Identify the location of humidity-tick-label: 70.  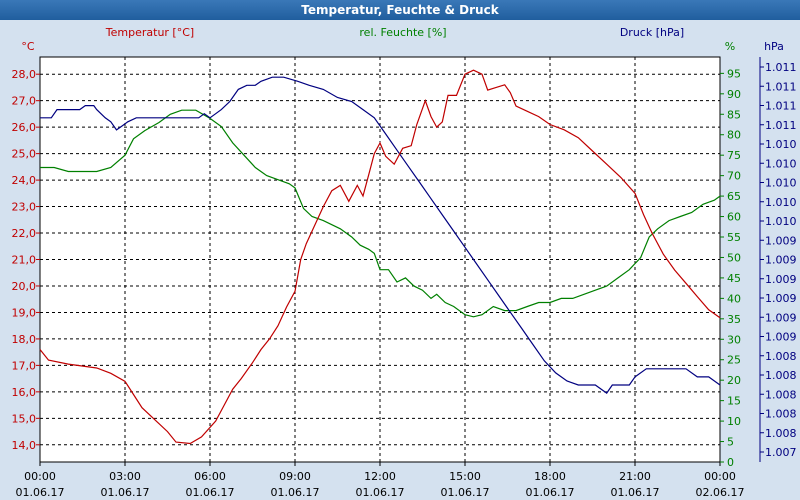
(734, 176).